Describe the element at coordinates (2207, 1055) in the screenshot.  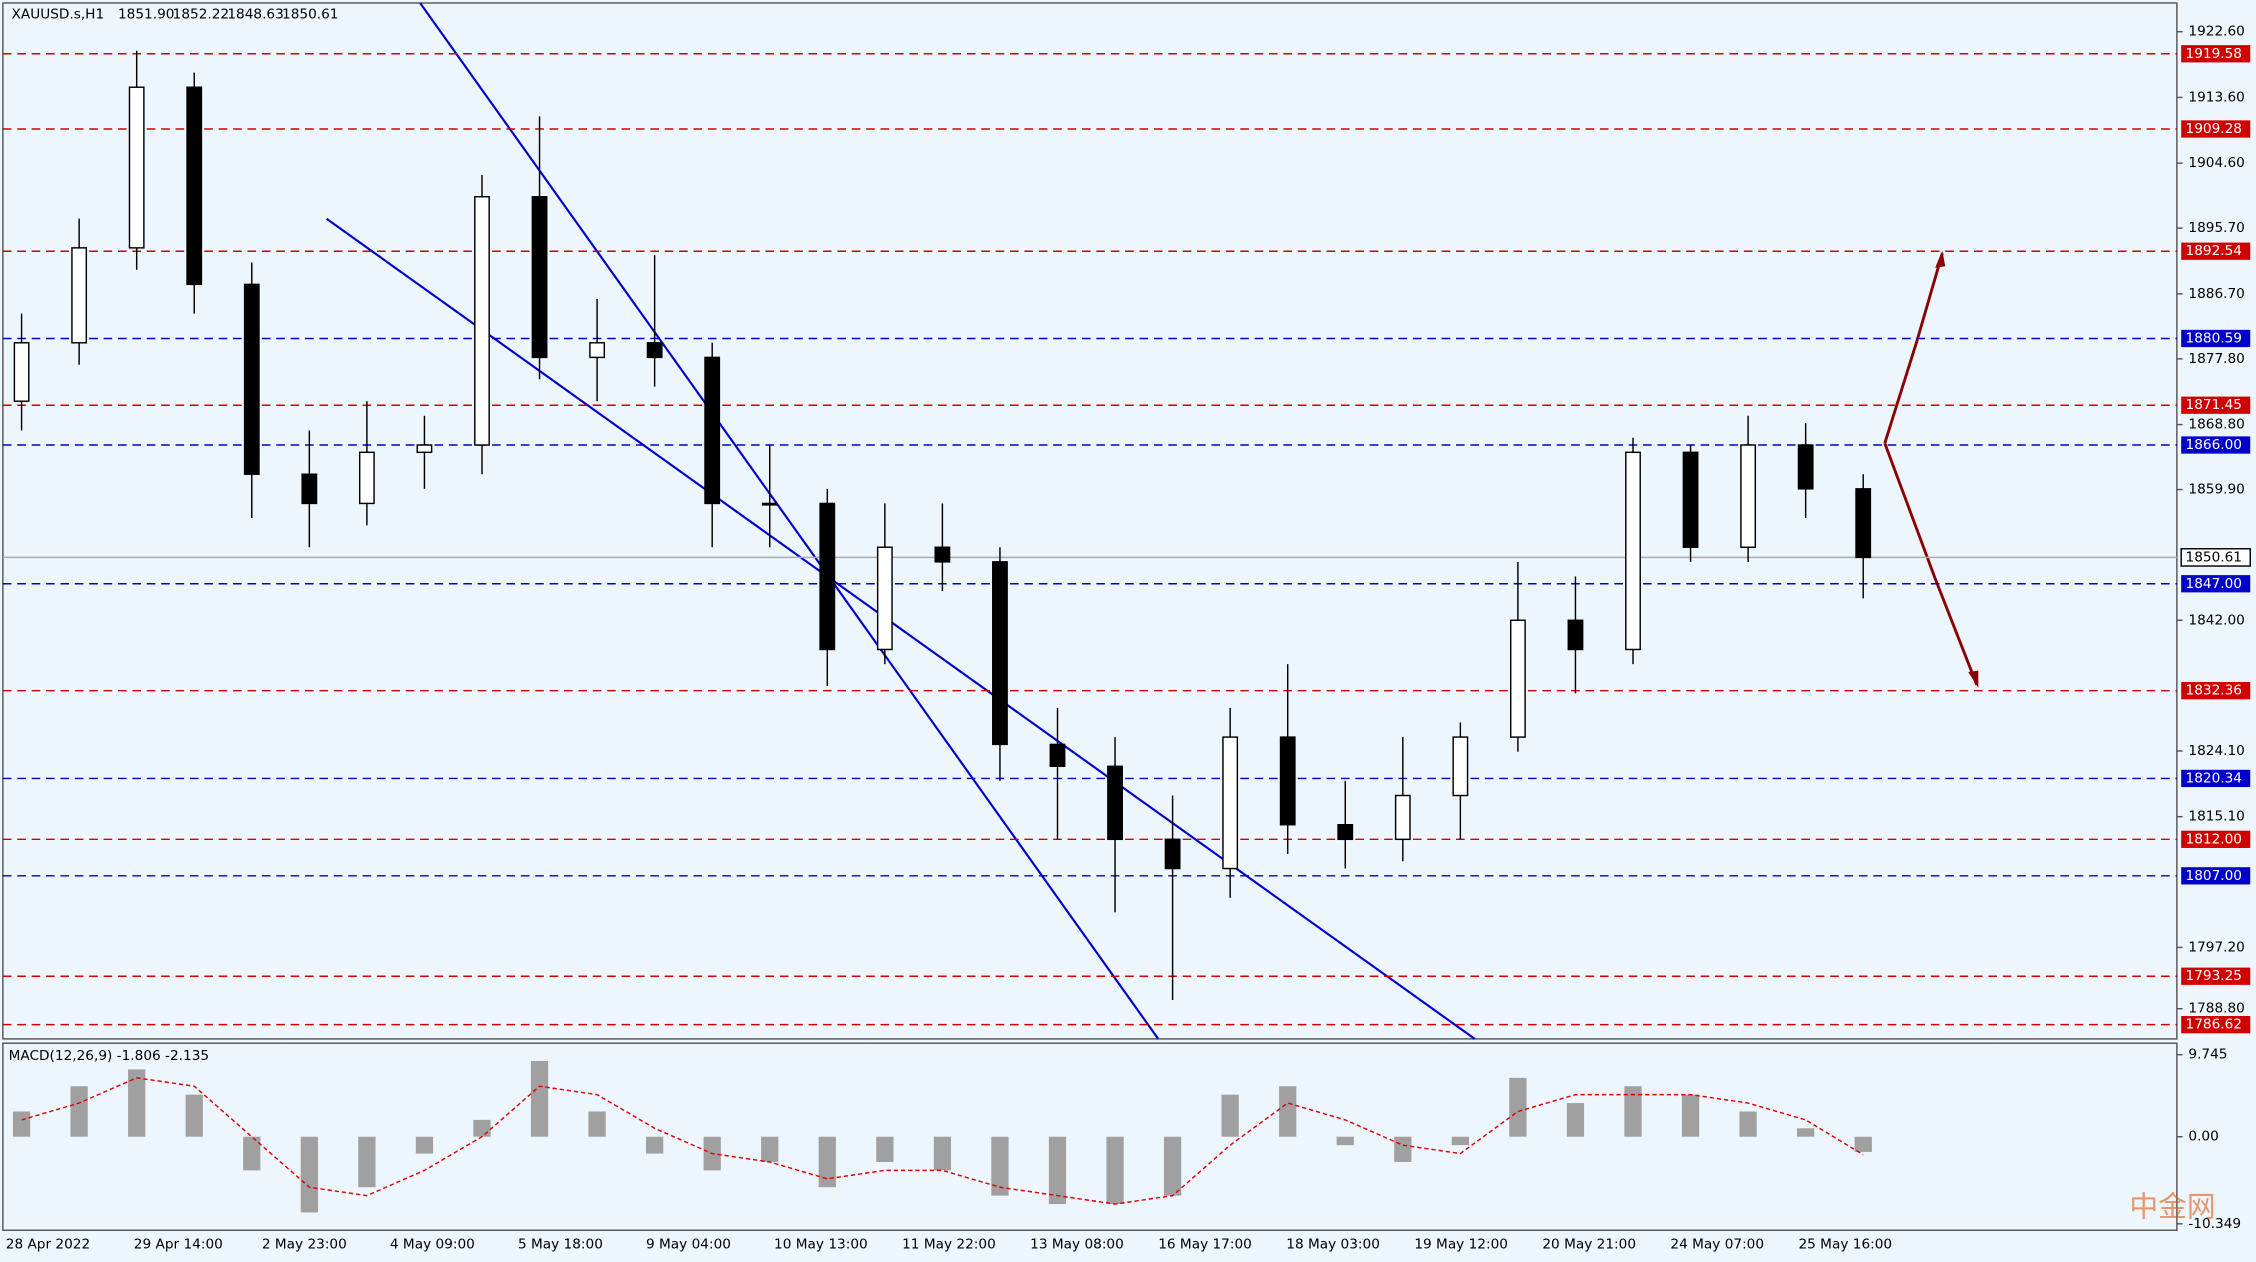
I see `macd-tick-label: 9.745` at that location.